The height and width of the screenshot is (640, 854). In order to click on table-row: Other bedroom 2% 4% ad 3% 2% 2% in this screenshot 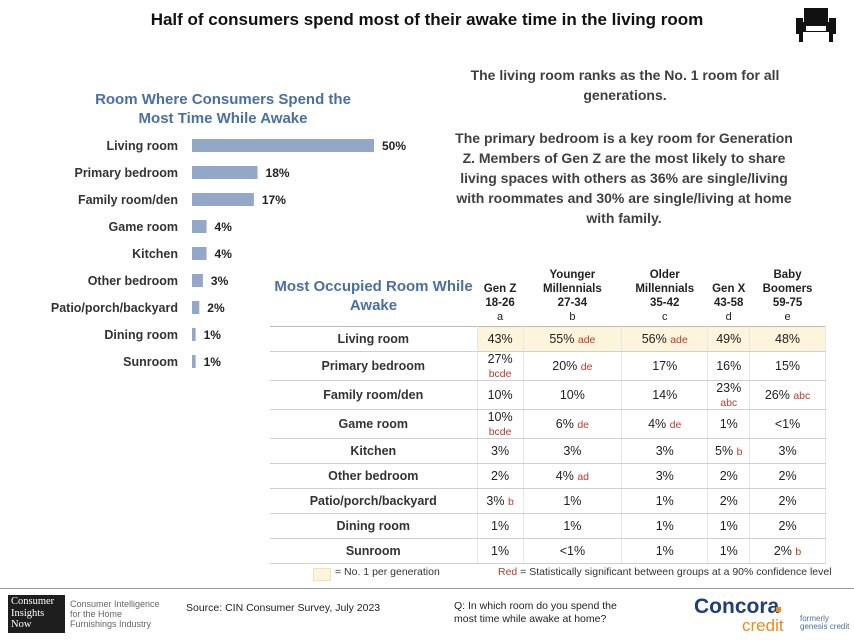, I will do `click(548, 476)`.